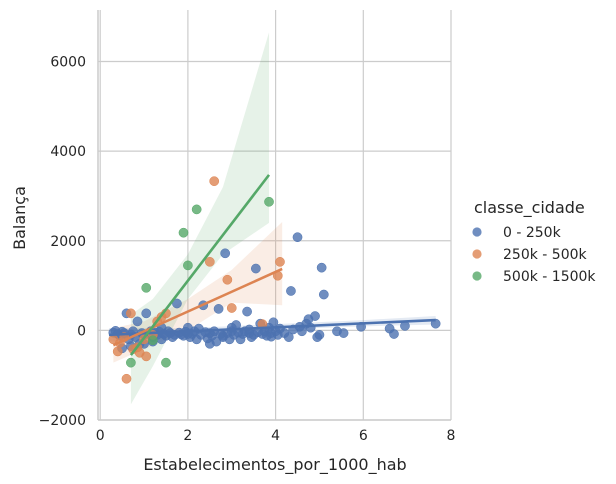  I want to click on legend-title: classe_cidade, so click(529, 208).